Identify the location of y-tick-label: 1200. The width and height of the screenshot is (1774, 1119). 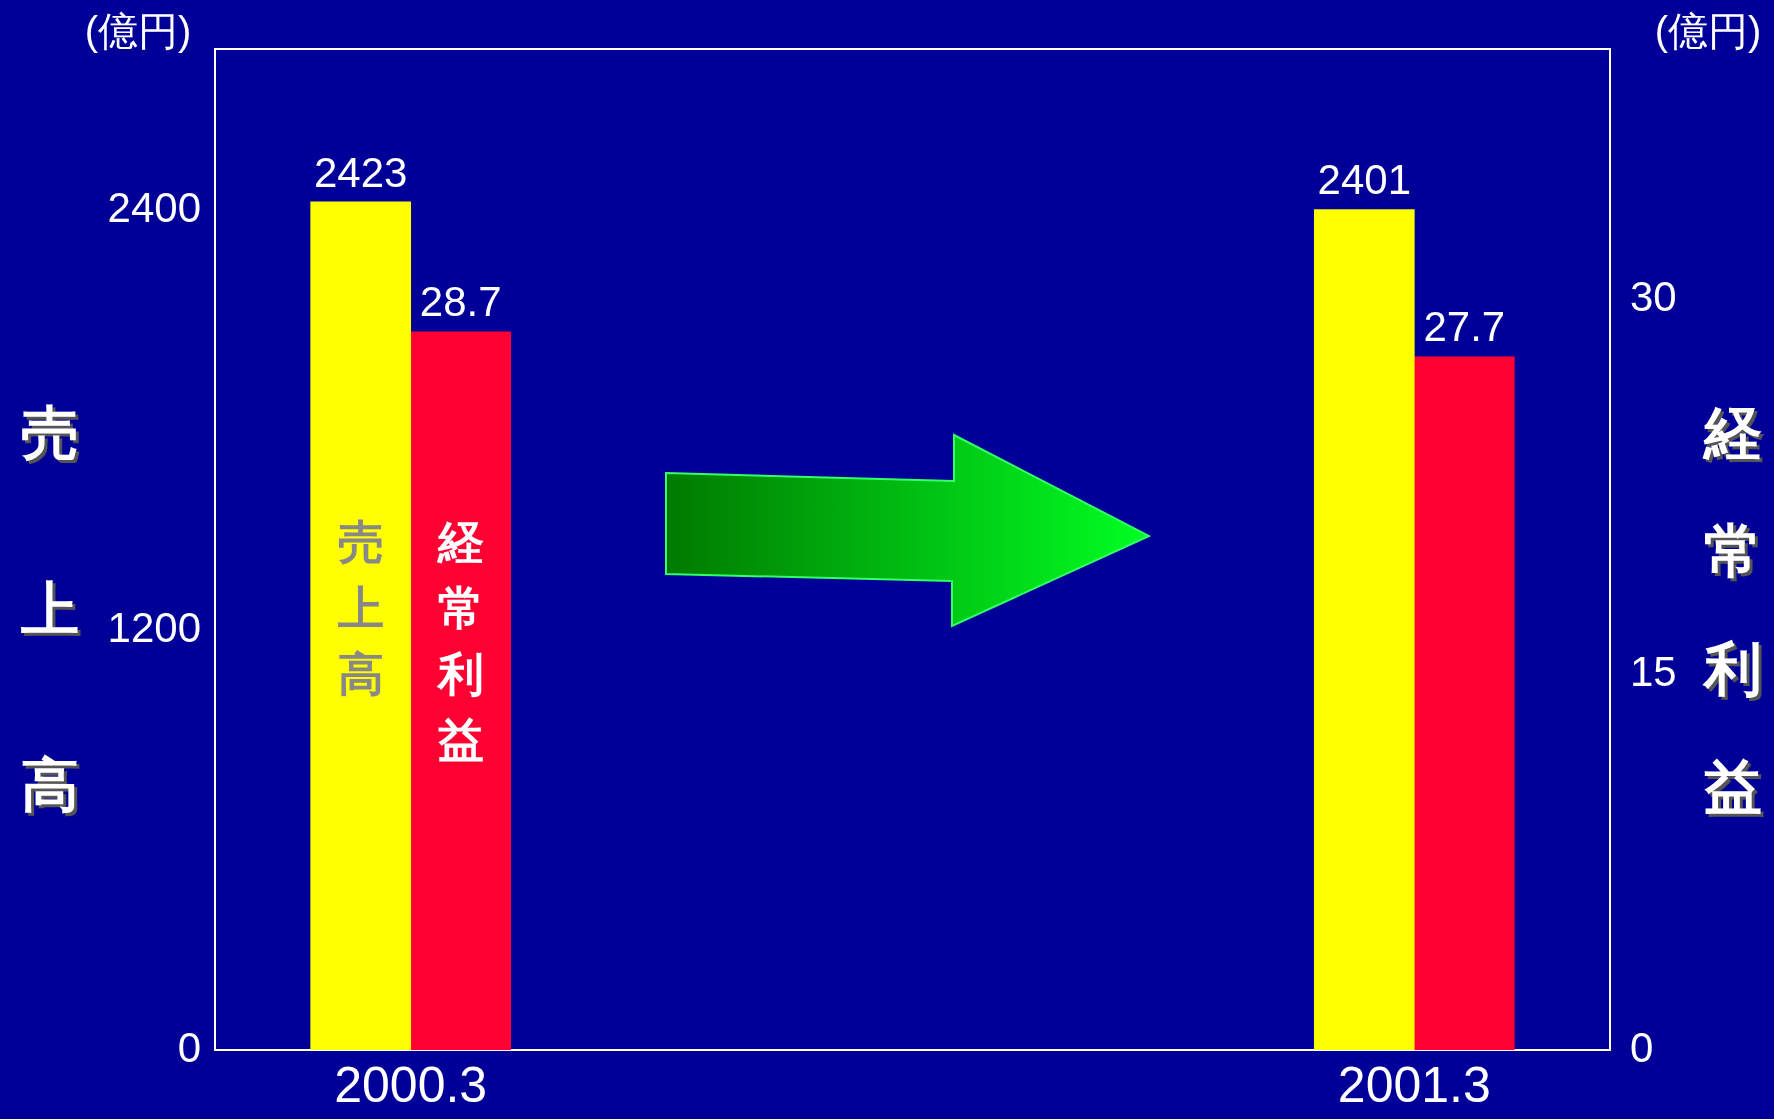
(154, 627).